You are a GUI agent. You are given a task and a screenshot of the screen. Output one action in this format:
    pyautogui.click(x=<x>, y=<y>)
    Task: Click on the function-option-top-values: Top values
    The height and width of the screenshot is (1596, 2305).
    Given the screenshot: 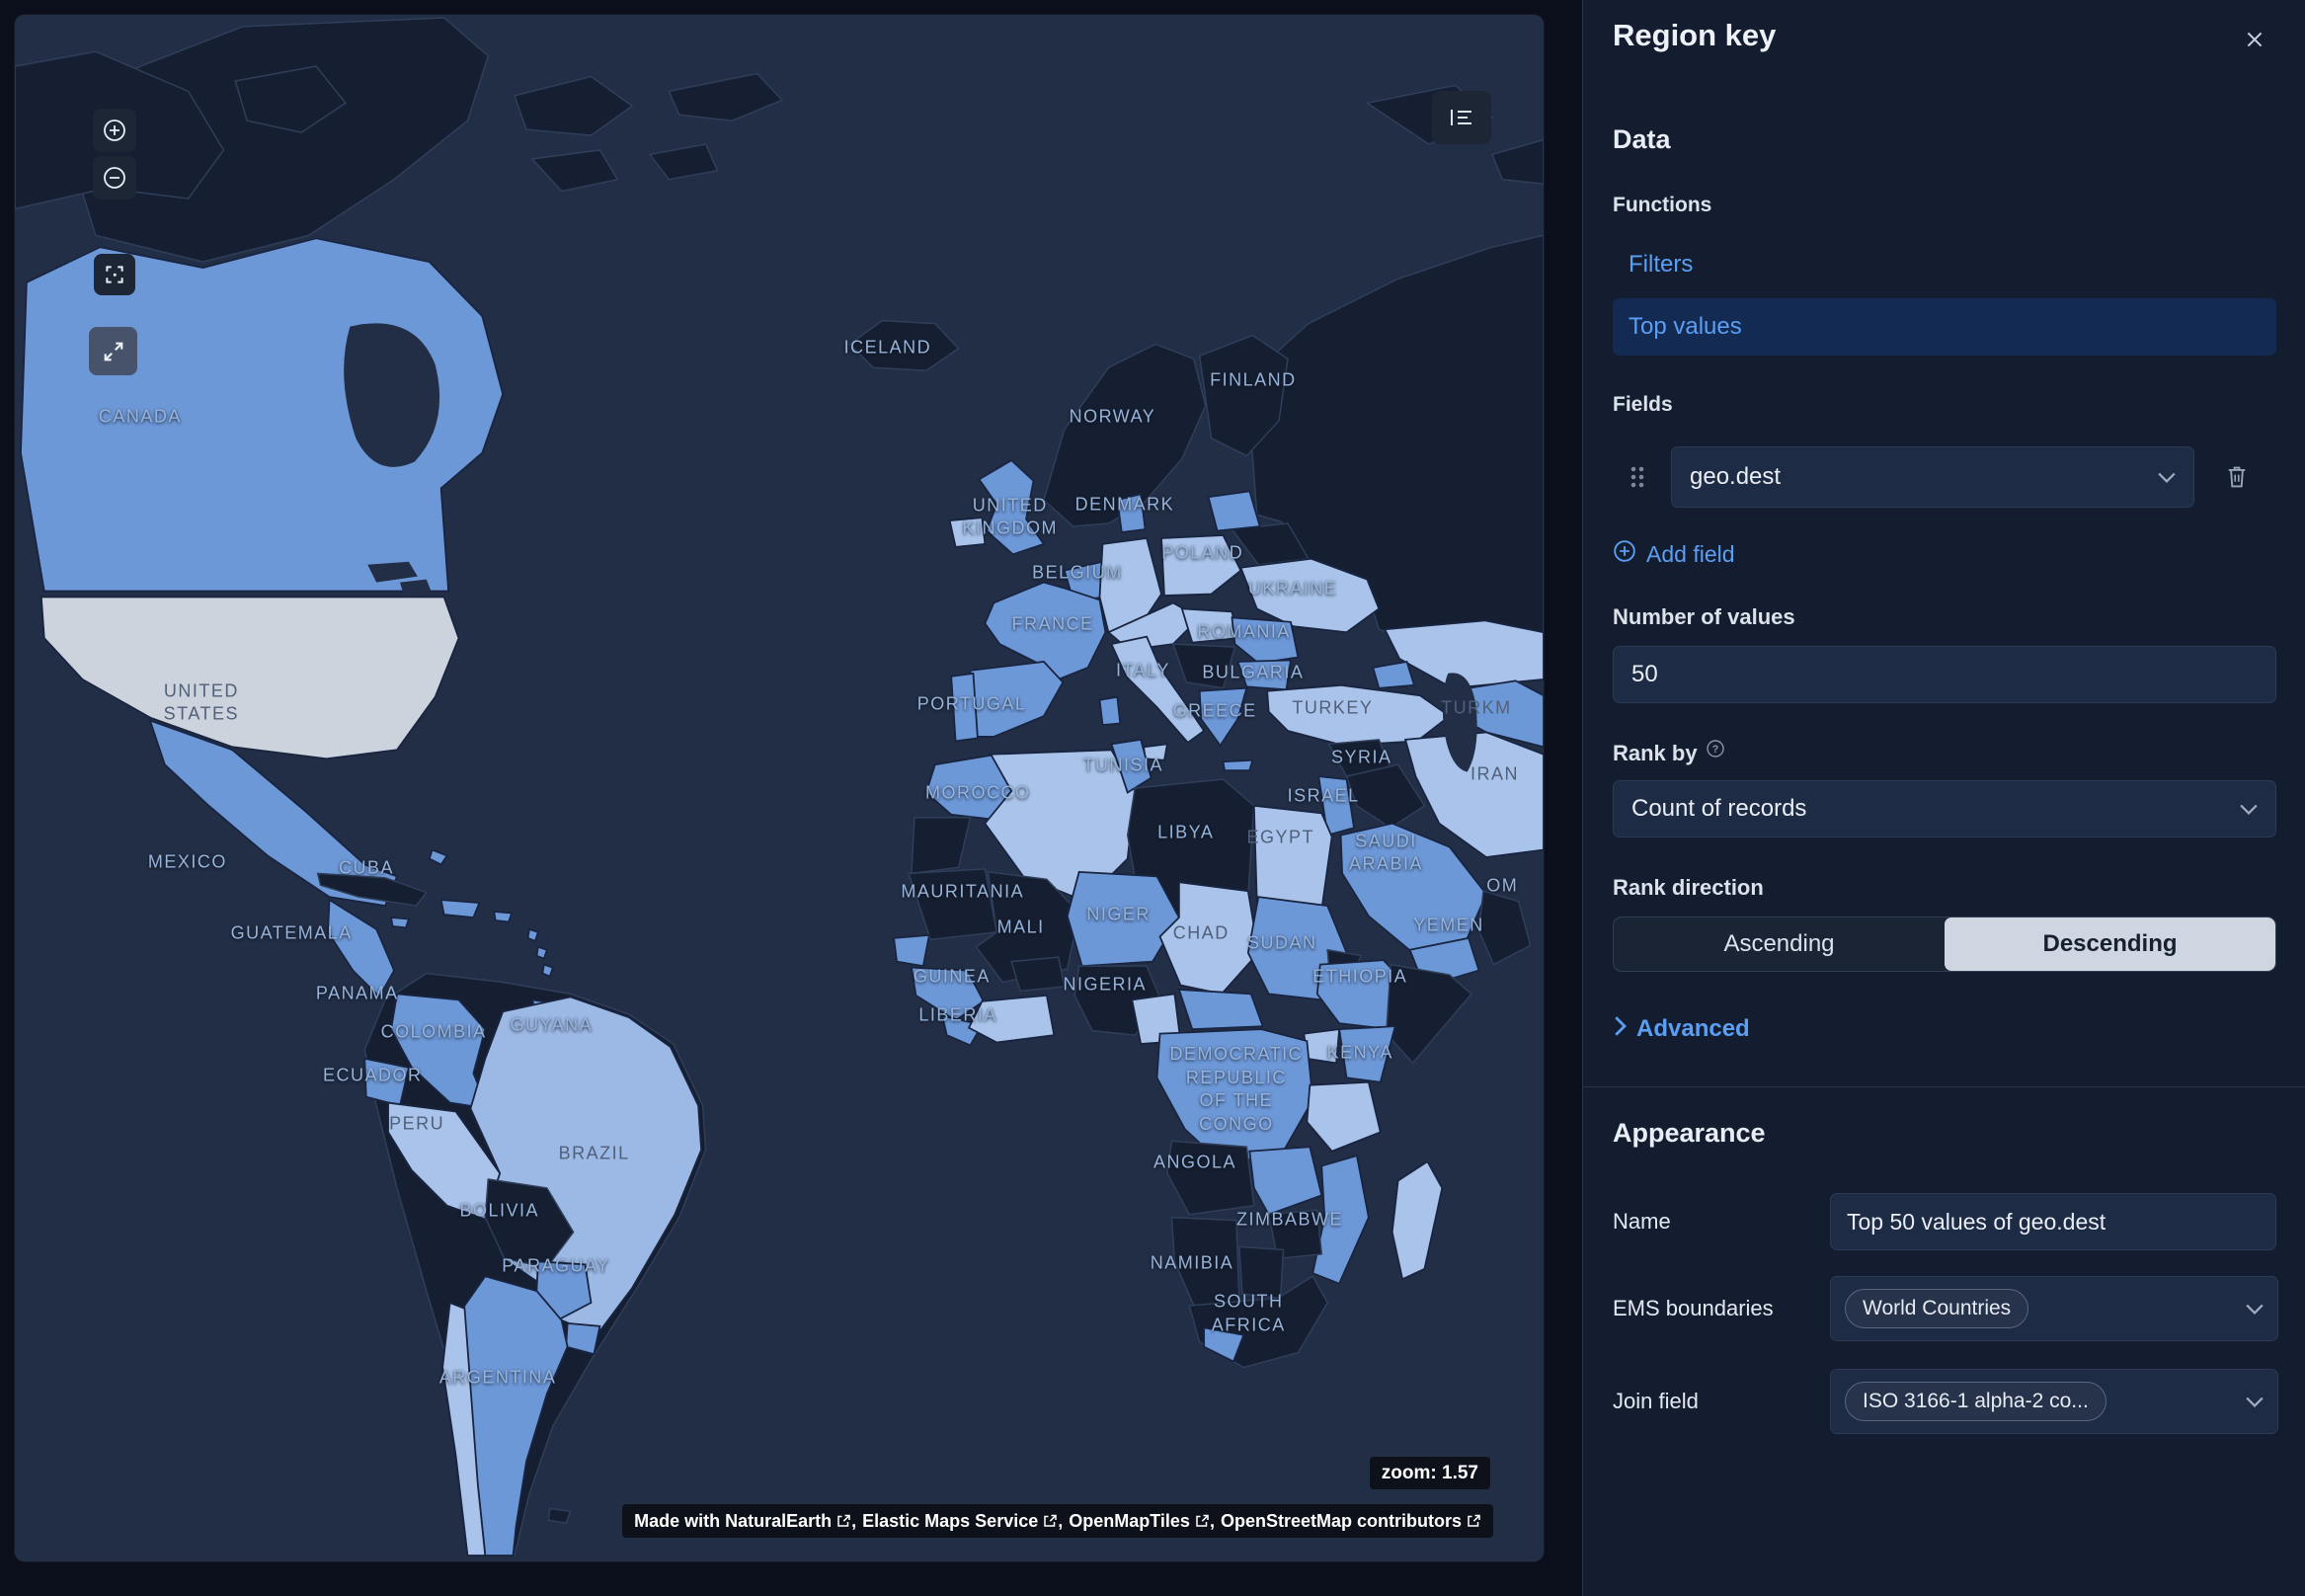 What is the action you would take?
    pyautogui.click(x=1944, y=327)
    